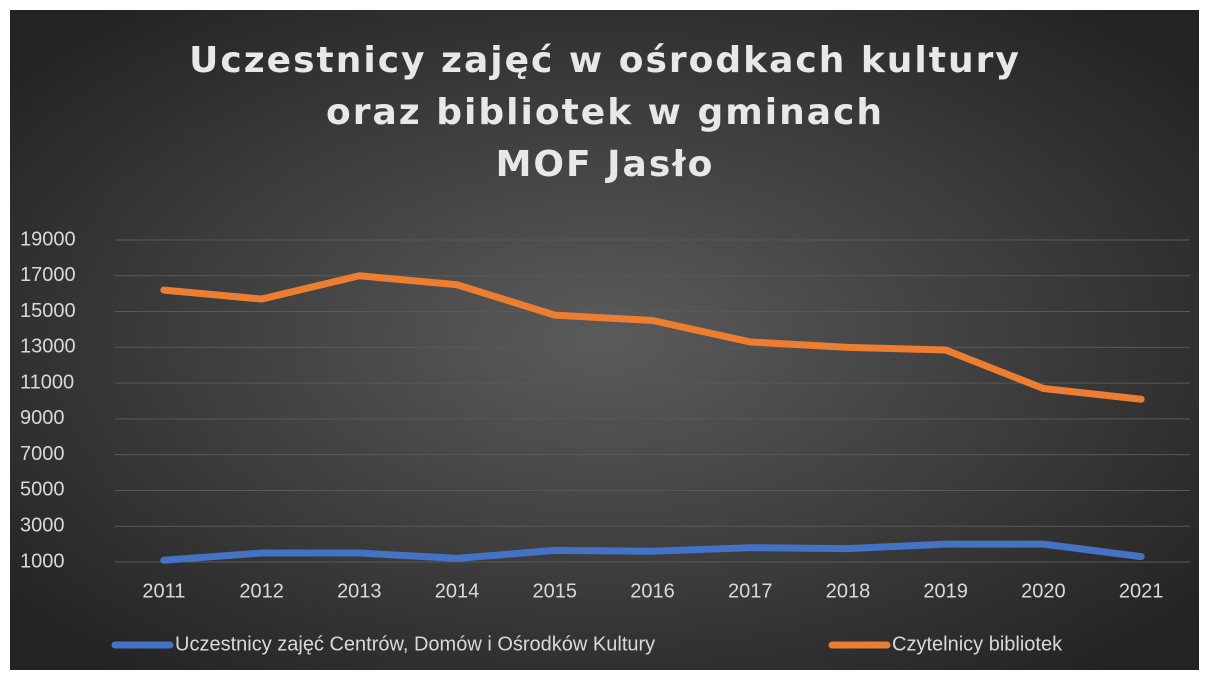  What do you see at coordinates (163, 591) in the screenshot?
I see `x-tick-label: 2011` at bounding box center [163, 591].